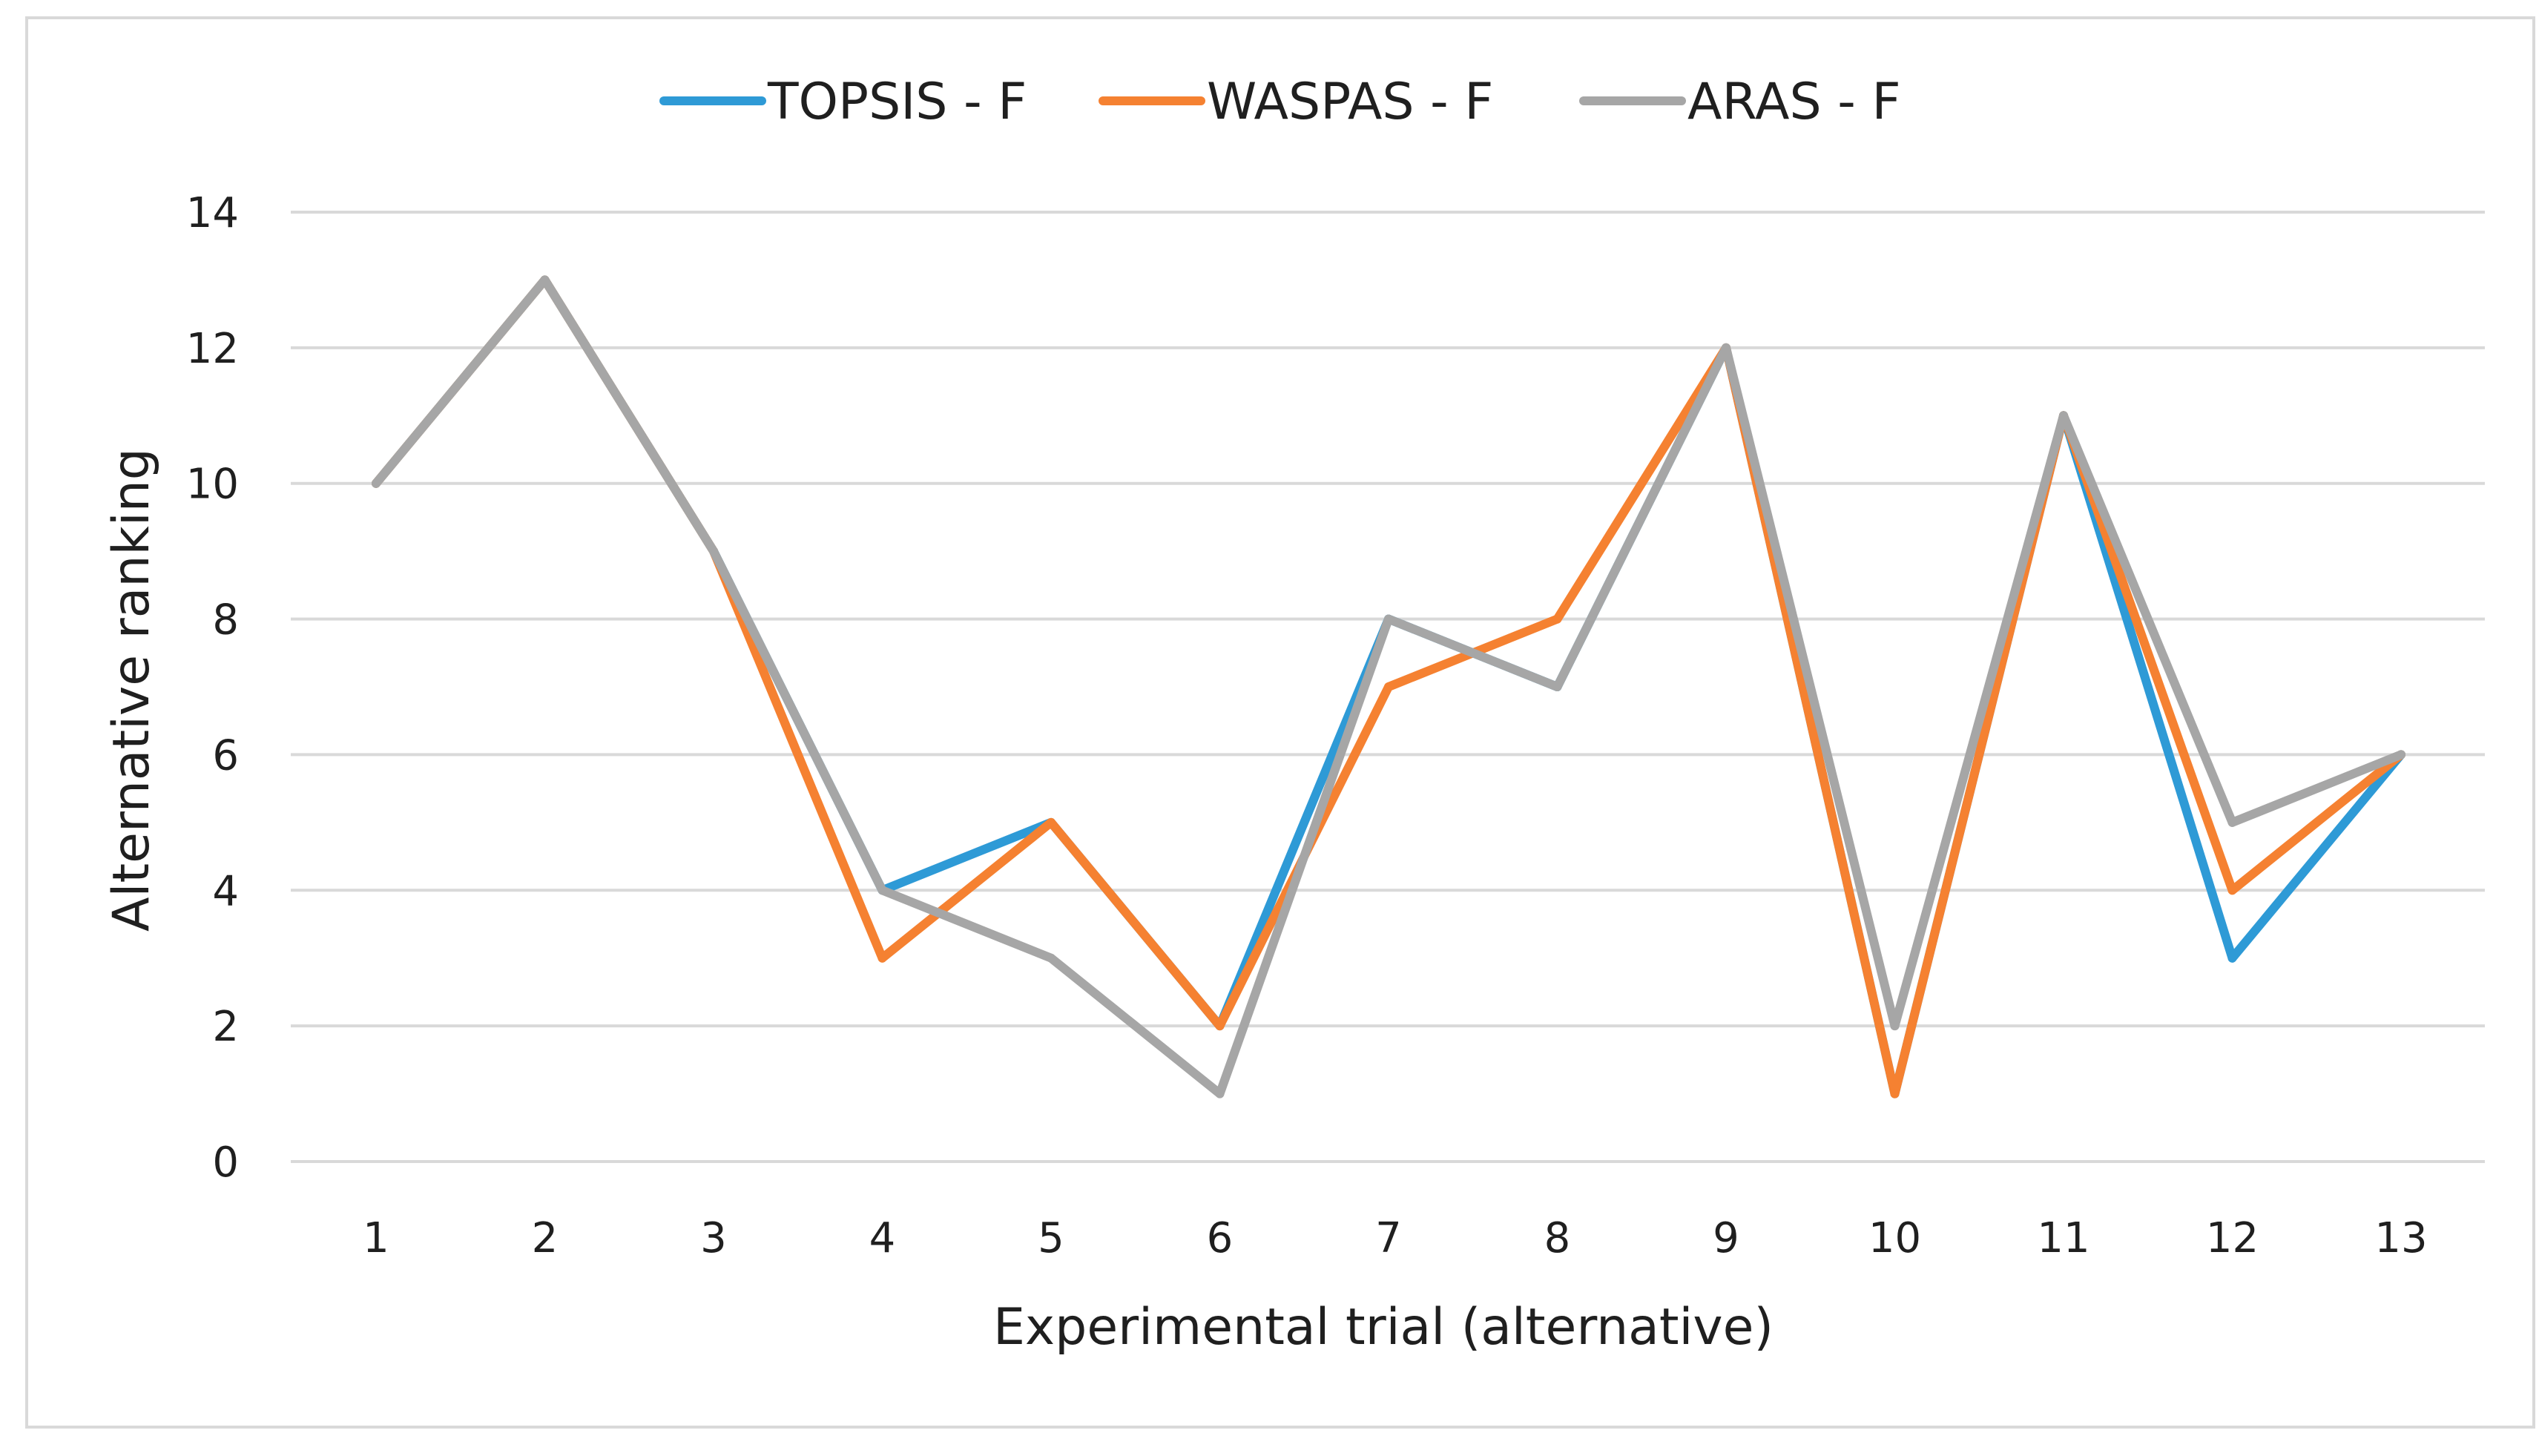  What do you see at coordinates (1384, 1328) in the screenshot?
I see `x-axis-title: Experimental trial (alternative)` at bounding box center [1384, 1328].